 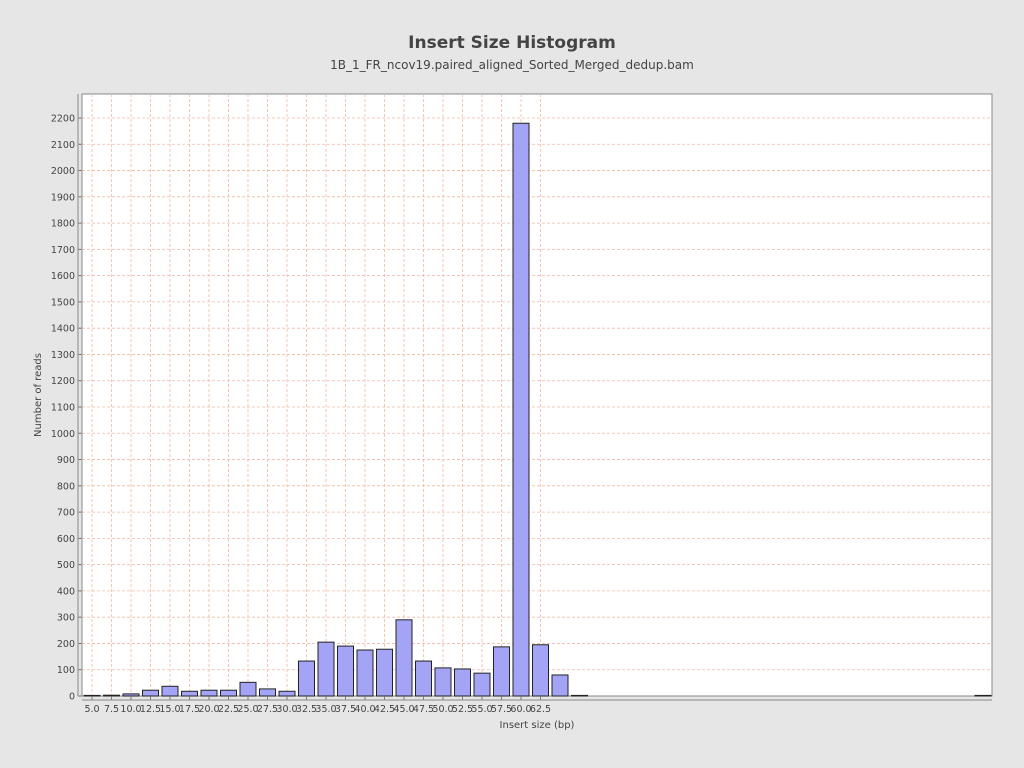 I want to click on x-tick-label: 60.0, so click(x=520, y=709).